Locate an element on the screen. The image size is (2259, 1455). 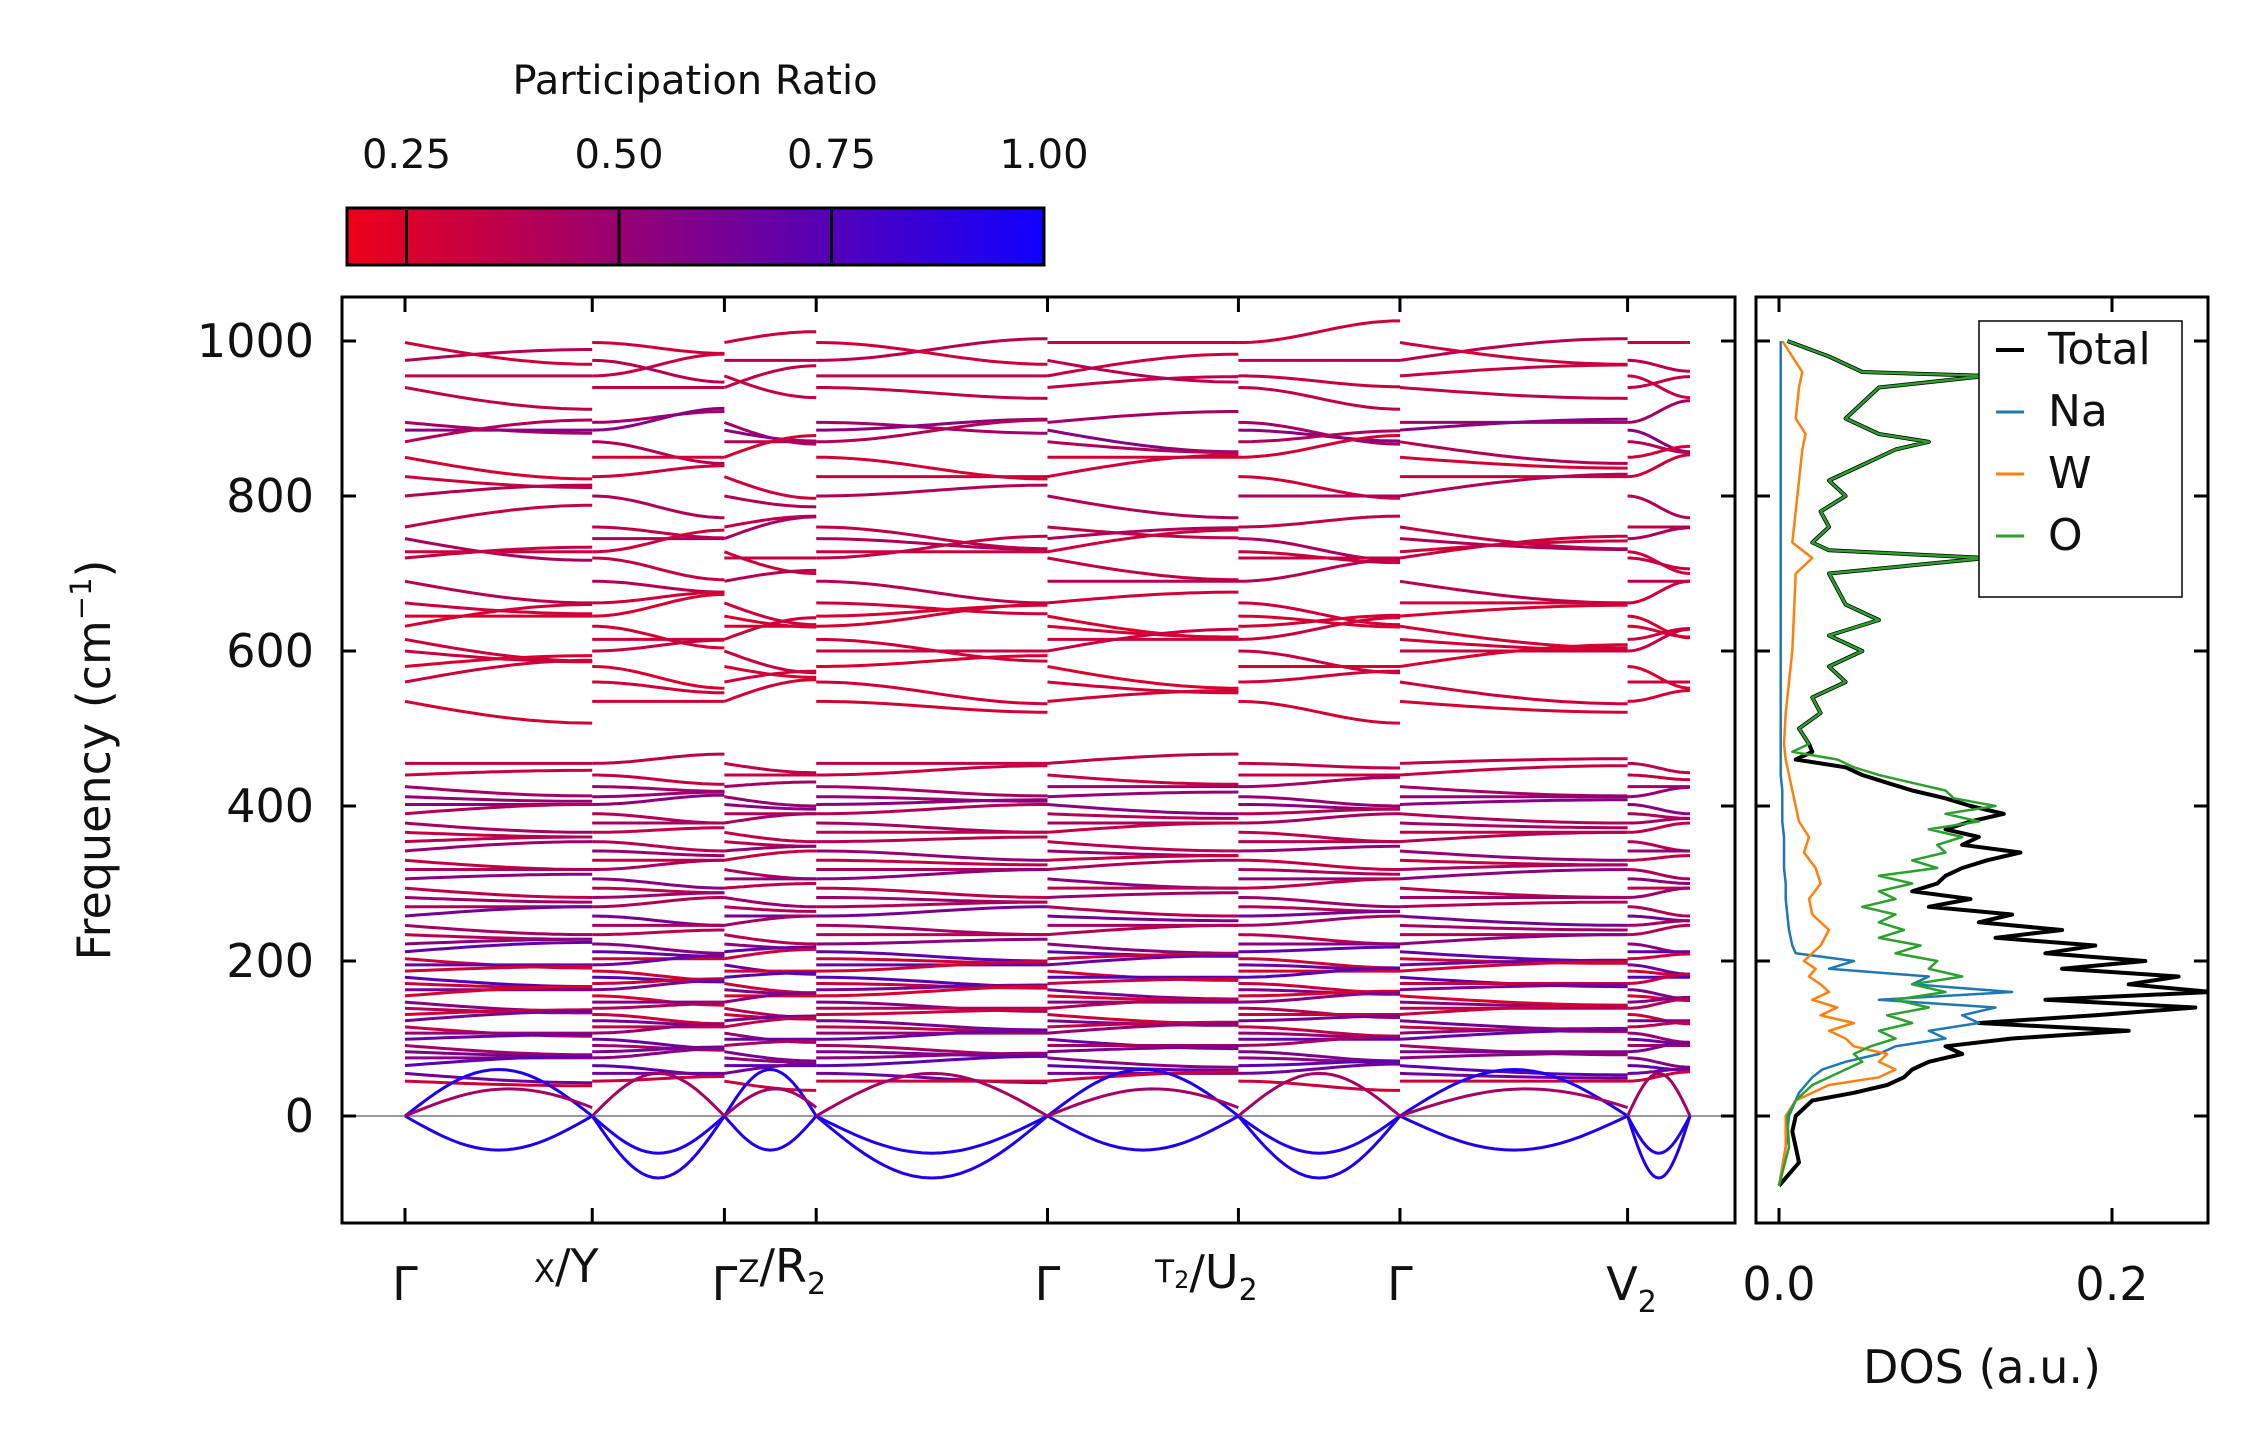
dos-legend: Total Na WO is located at coordinates (2080, 459).